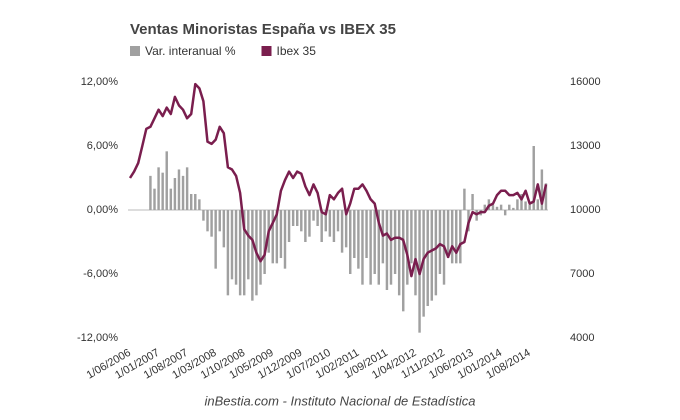 The width and height of the screenshot is (680, 420). What do you see at coordinates (582, 338) in the screenshot?
I see `y2-tick-label: 4000` at bounding box center [582, 338].